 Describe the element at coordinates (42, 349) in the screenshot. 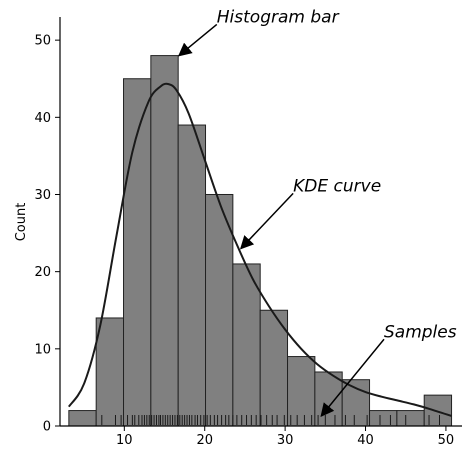

I see `y-tick-label: 10` at that location.